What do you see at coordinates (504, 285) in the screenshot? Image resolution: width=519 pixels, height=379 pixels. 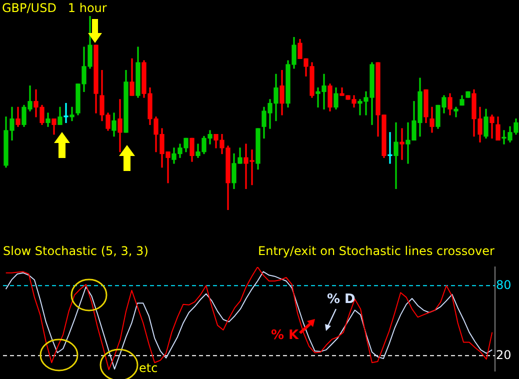 I see `y-tick-label: 80` at bounding box center [504, 285].